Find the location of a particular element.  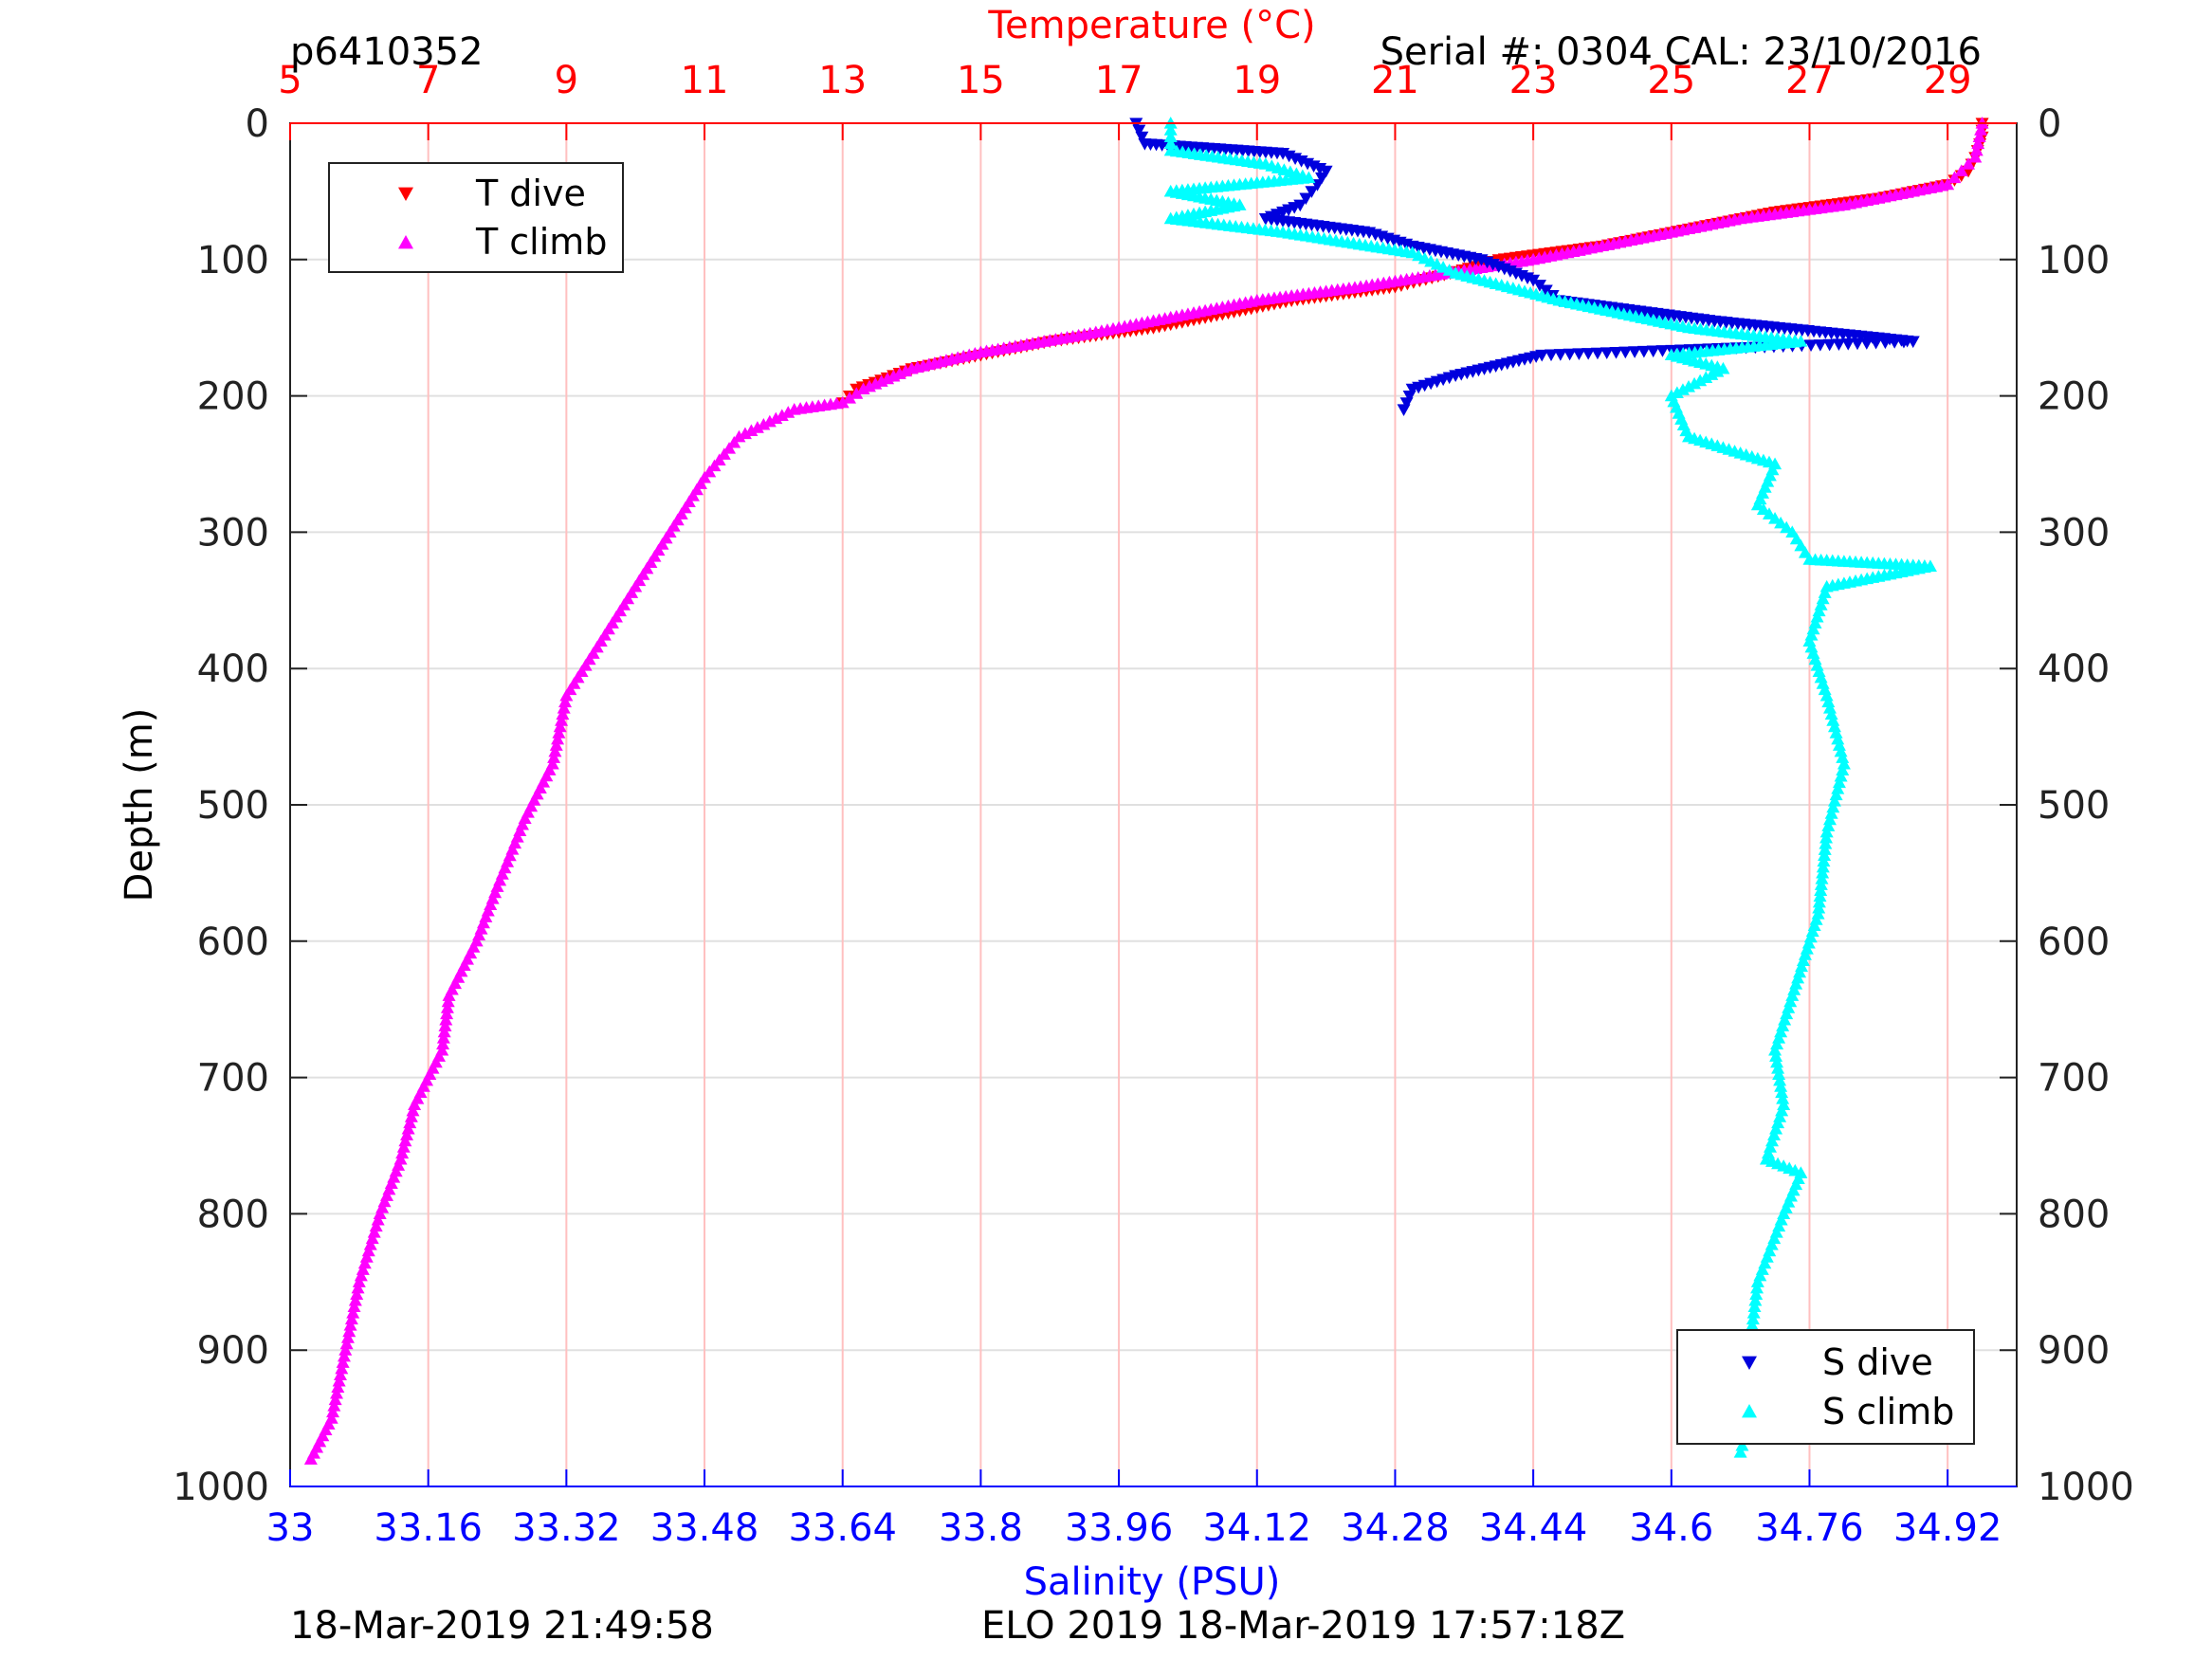

temperature-tick-label: 21 is located at coordinates (1395, 80).